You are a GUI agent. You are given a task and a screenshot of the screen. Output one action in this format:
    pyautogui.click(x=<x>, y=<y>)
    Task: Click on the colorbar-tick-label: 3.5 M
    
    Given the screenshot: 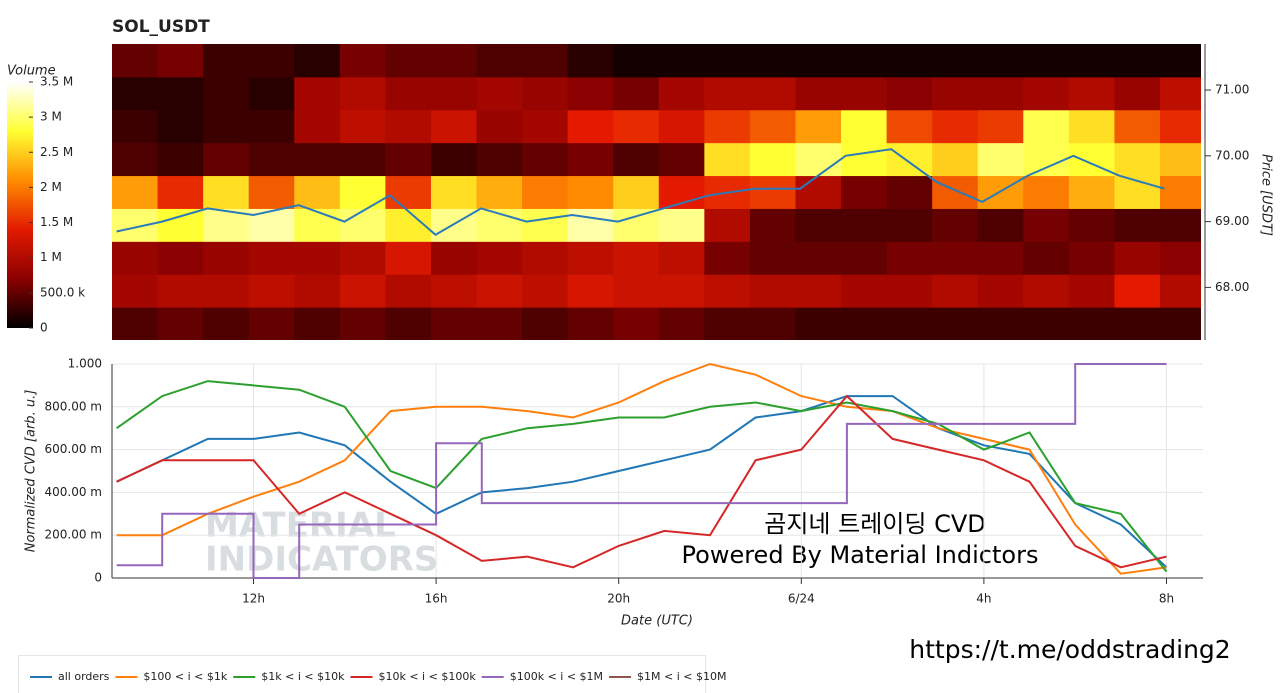 What is the action you would take?
    pyautogui.click(x=56, y=82)
    